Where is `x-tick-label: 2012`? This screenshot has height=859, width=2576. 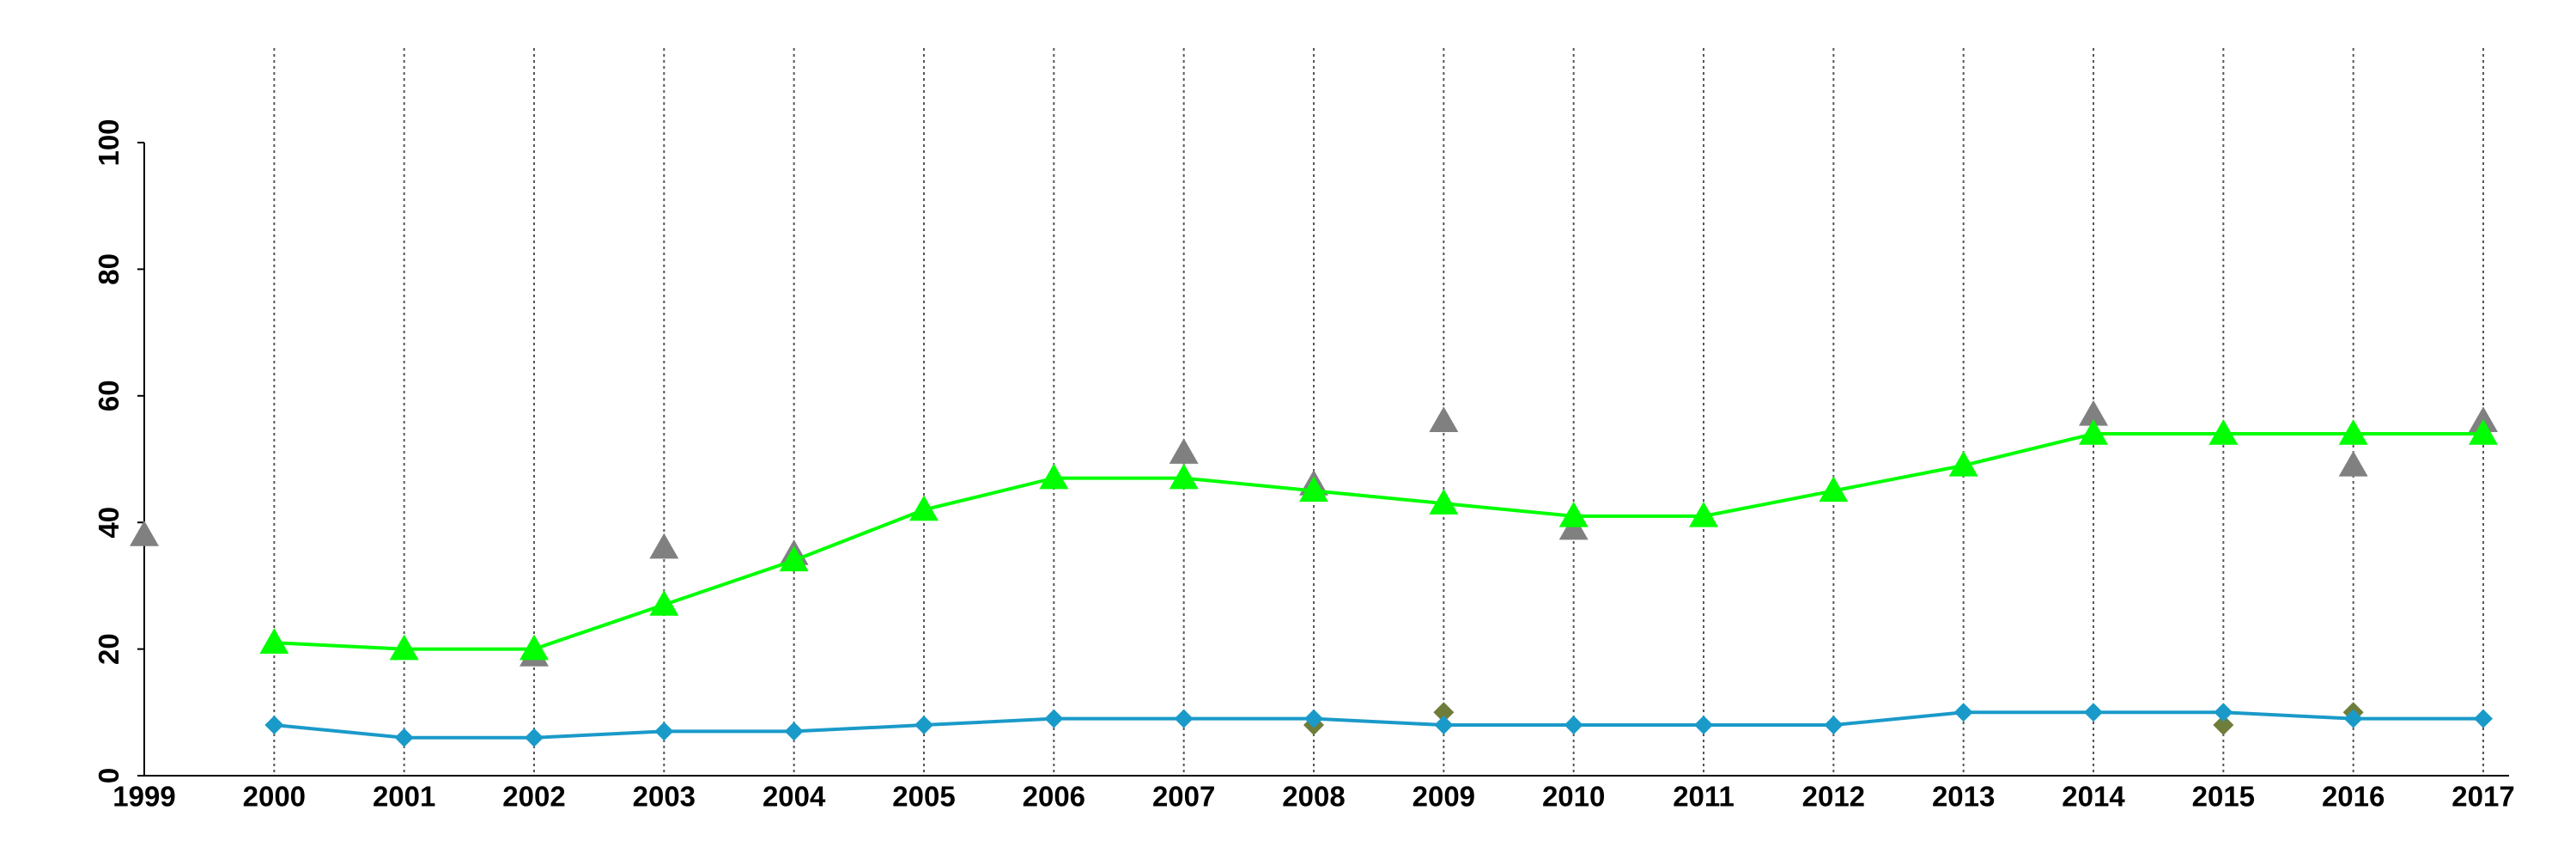 x-tick-label: 2012 is located at coordinates (1834, 797).